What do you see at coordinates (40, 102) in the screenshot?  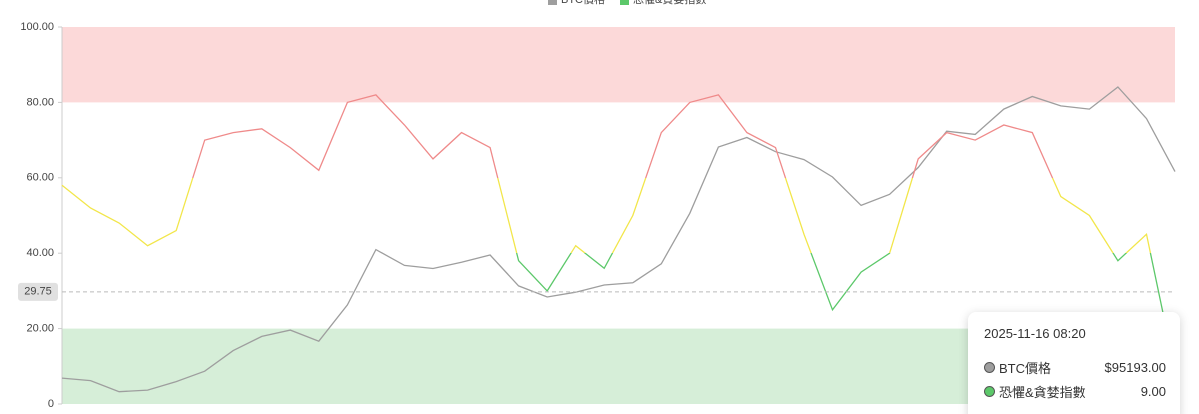 I see `y-tick-label: 80.00` at bounding box center [40, 102].